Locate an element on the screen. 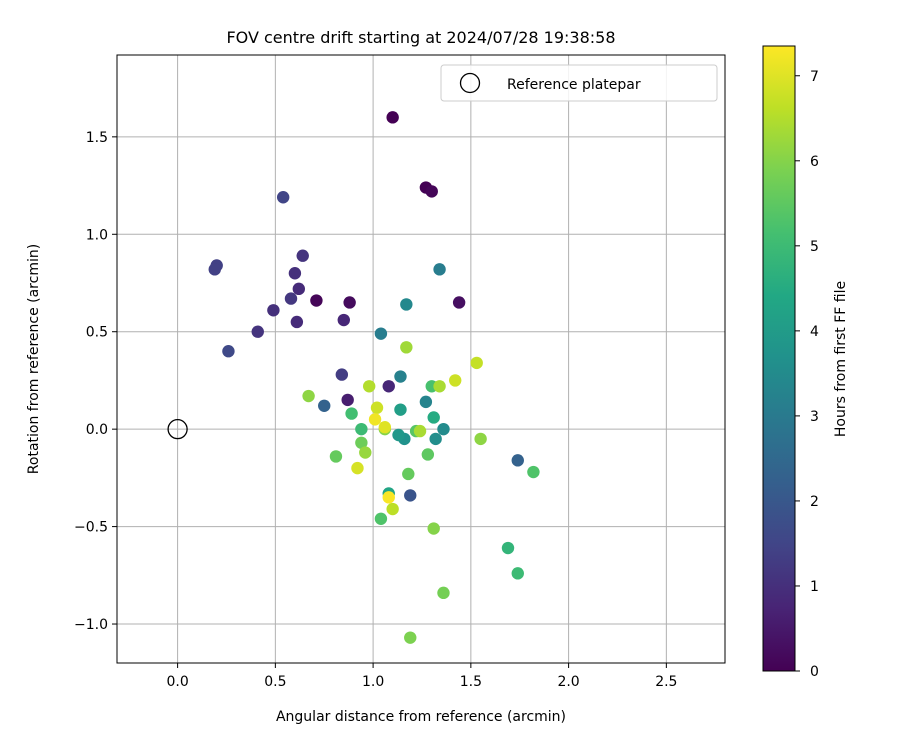 The image size is (900, 750). y-axis-label: Rotation from reference (arcmin) is located at coordinates (34, 359).